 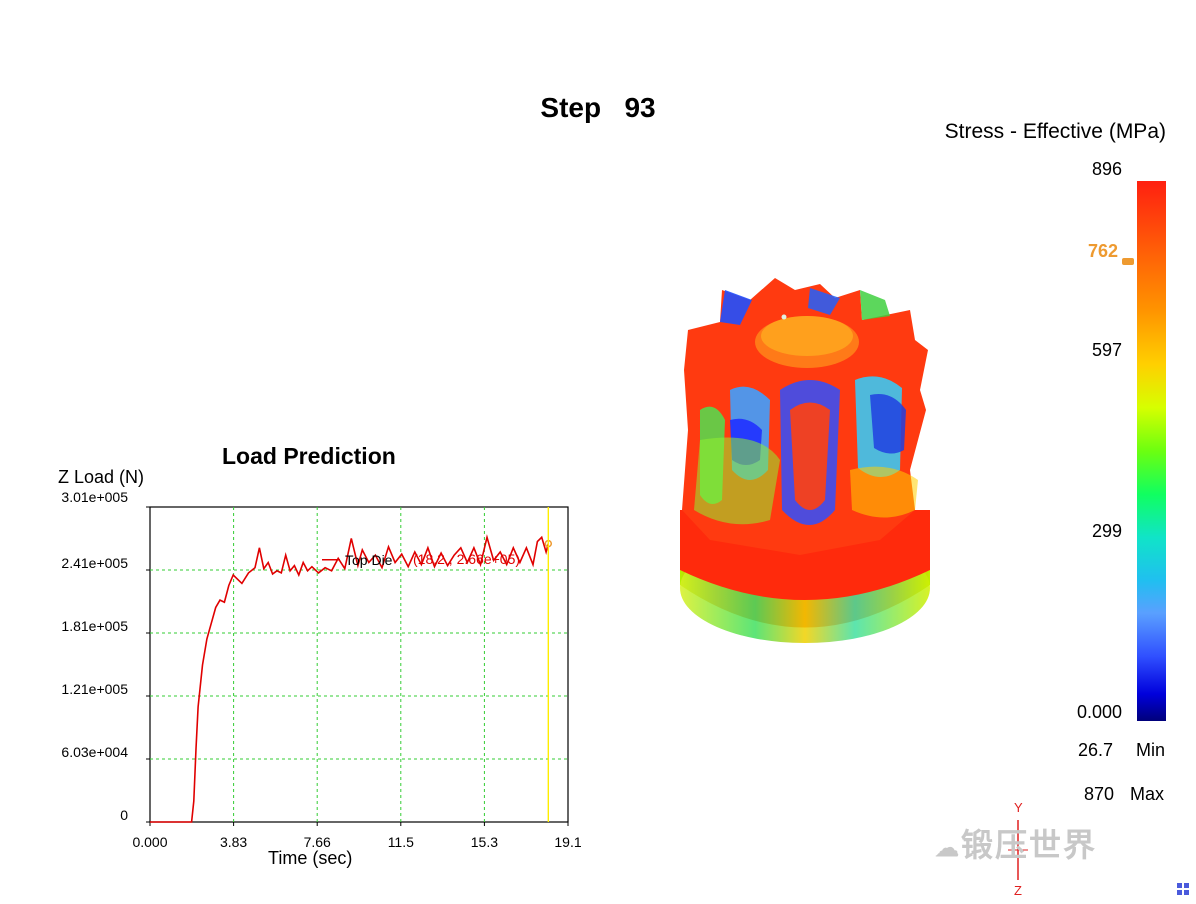 I want to click on x-tick-label: 0.000, so click(x=149, y=842).